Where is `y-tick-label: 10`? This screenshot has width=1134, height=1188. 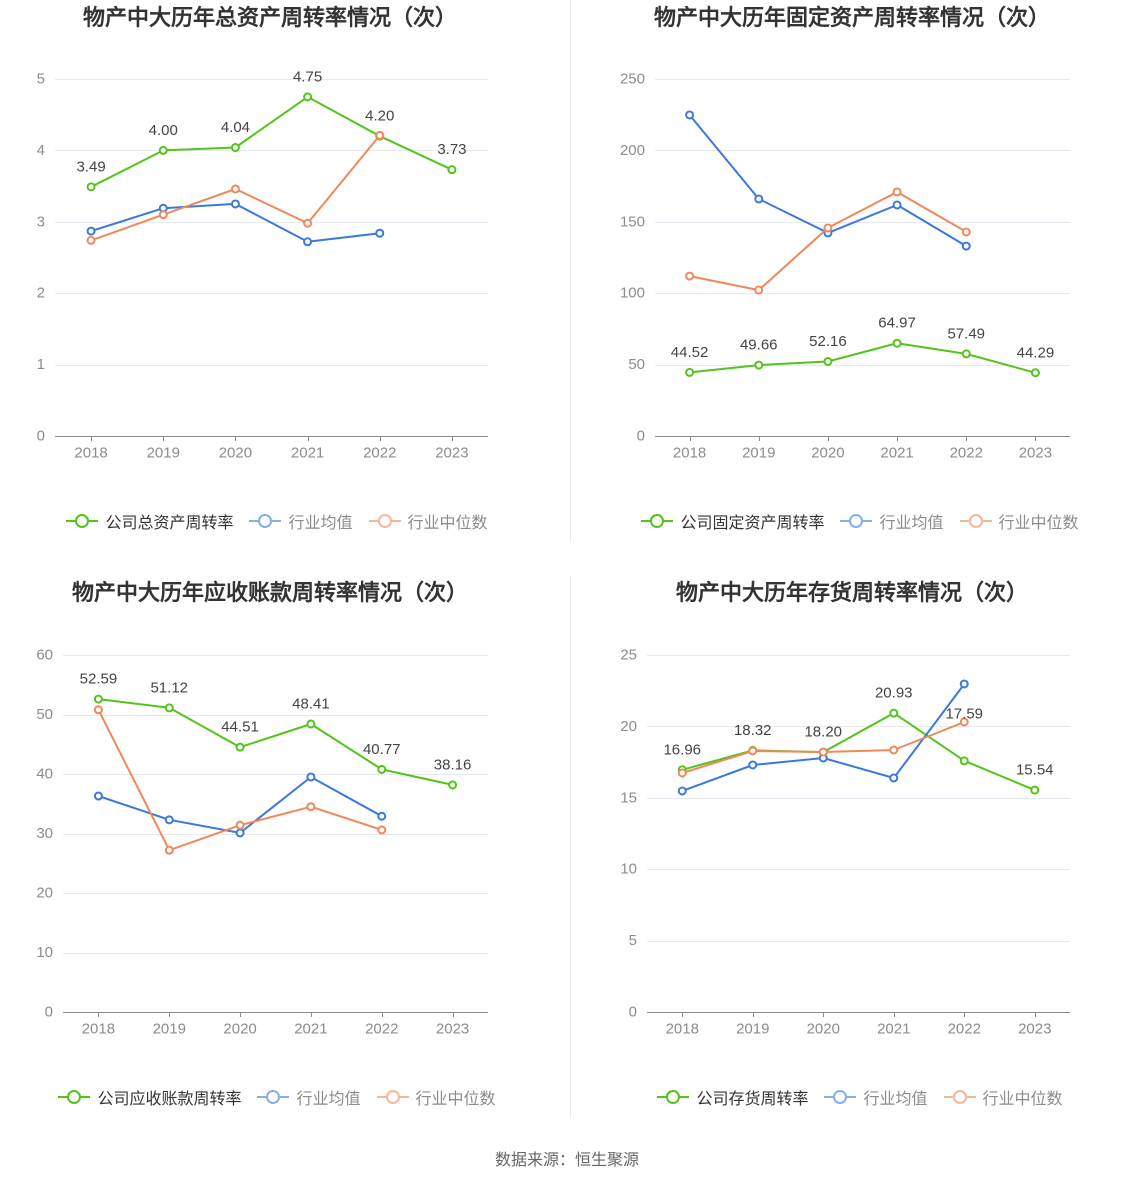
y-tick-label: 10 is located at coordinates (44, 952).